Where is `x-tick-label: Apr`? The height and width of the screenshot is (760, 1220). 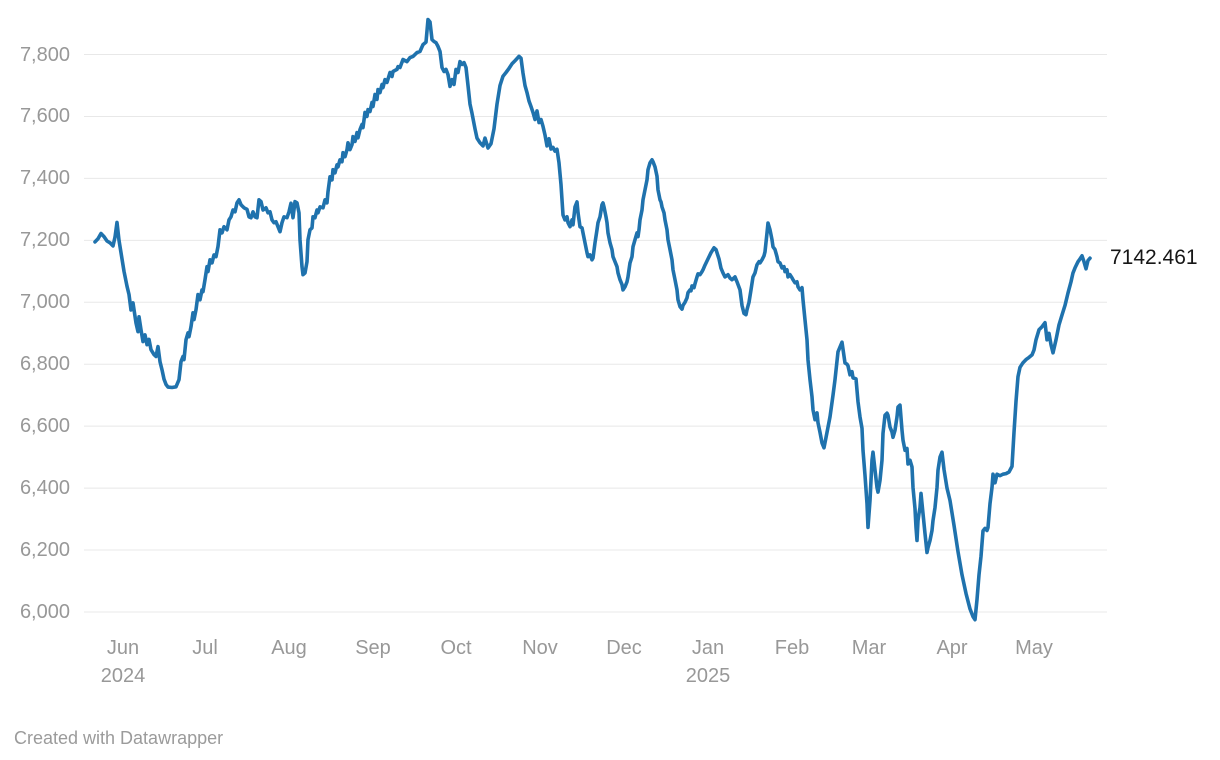
x-tick-label: Apr is located at coordinates (952, 648).